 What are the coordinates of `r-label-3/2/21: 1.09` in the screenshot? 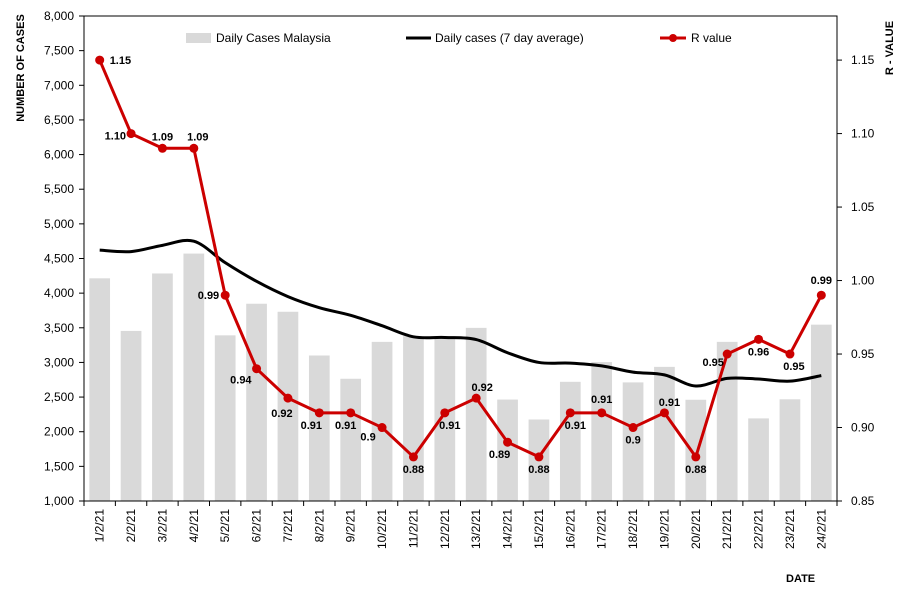 It's located at (162, 137).